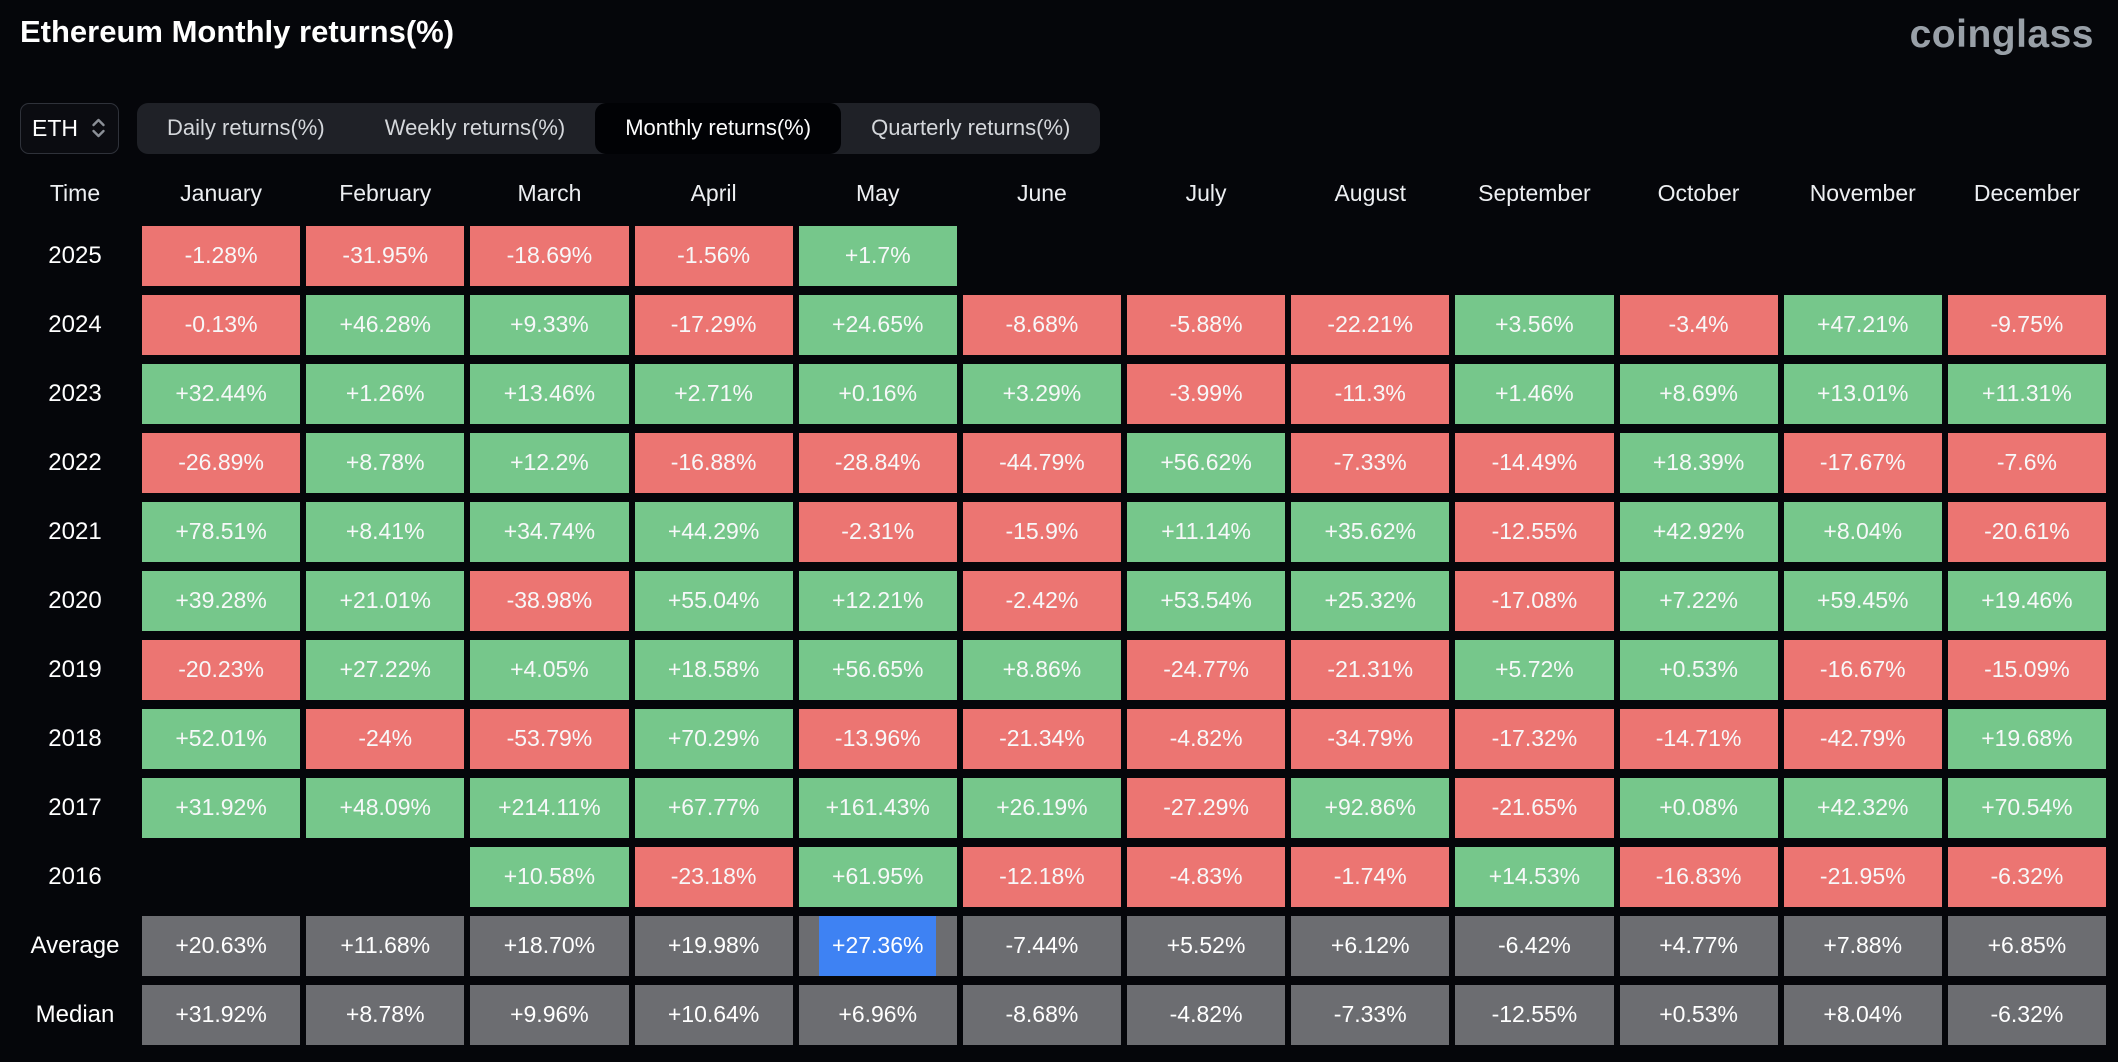  Describe the element at coordinates (1370, 1014) in the screenshot. I see `cell-median-august: -7.33%` at that location.